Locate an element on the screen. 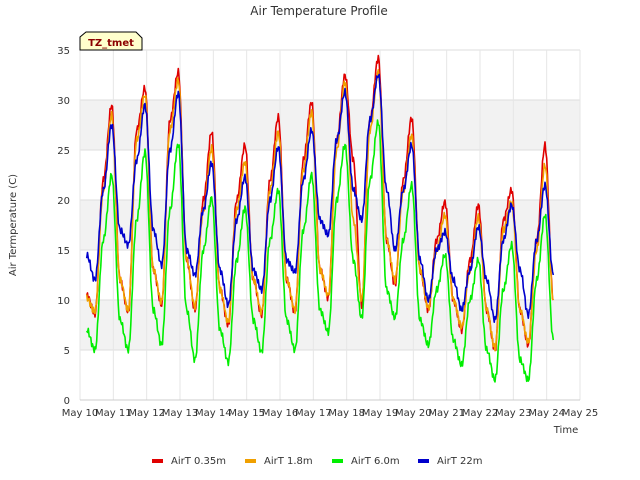 The width and height of the screenshot is (640, 480). x-tick-label: May 23 is located at coordinates (513, 413).